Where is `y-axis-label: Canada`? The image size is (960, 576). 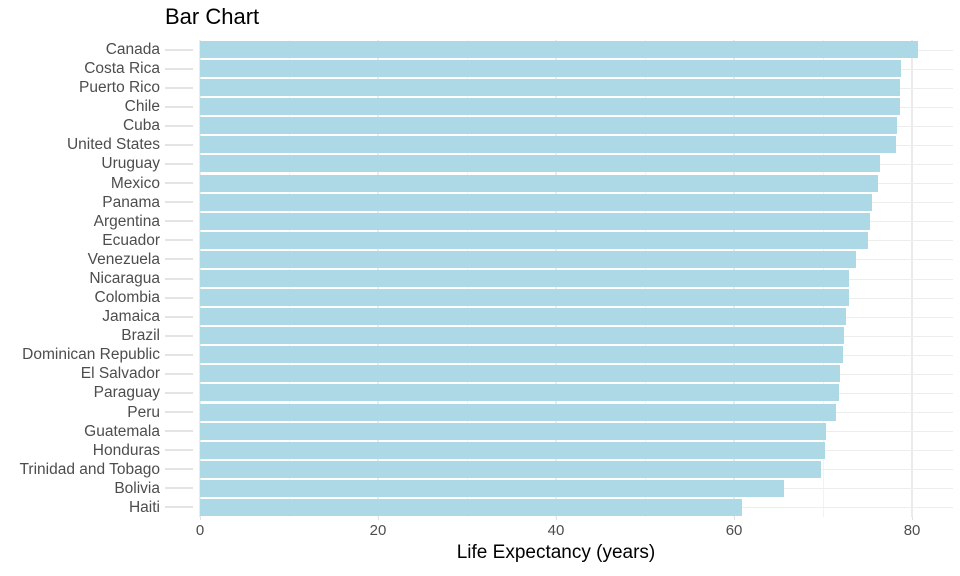
y-axis-label: Canada is located at coordinates (132, 49).